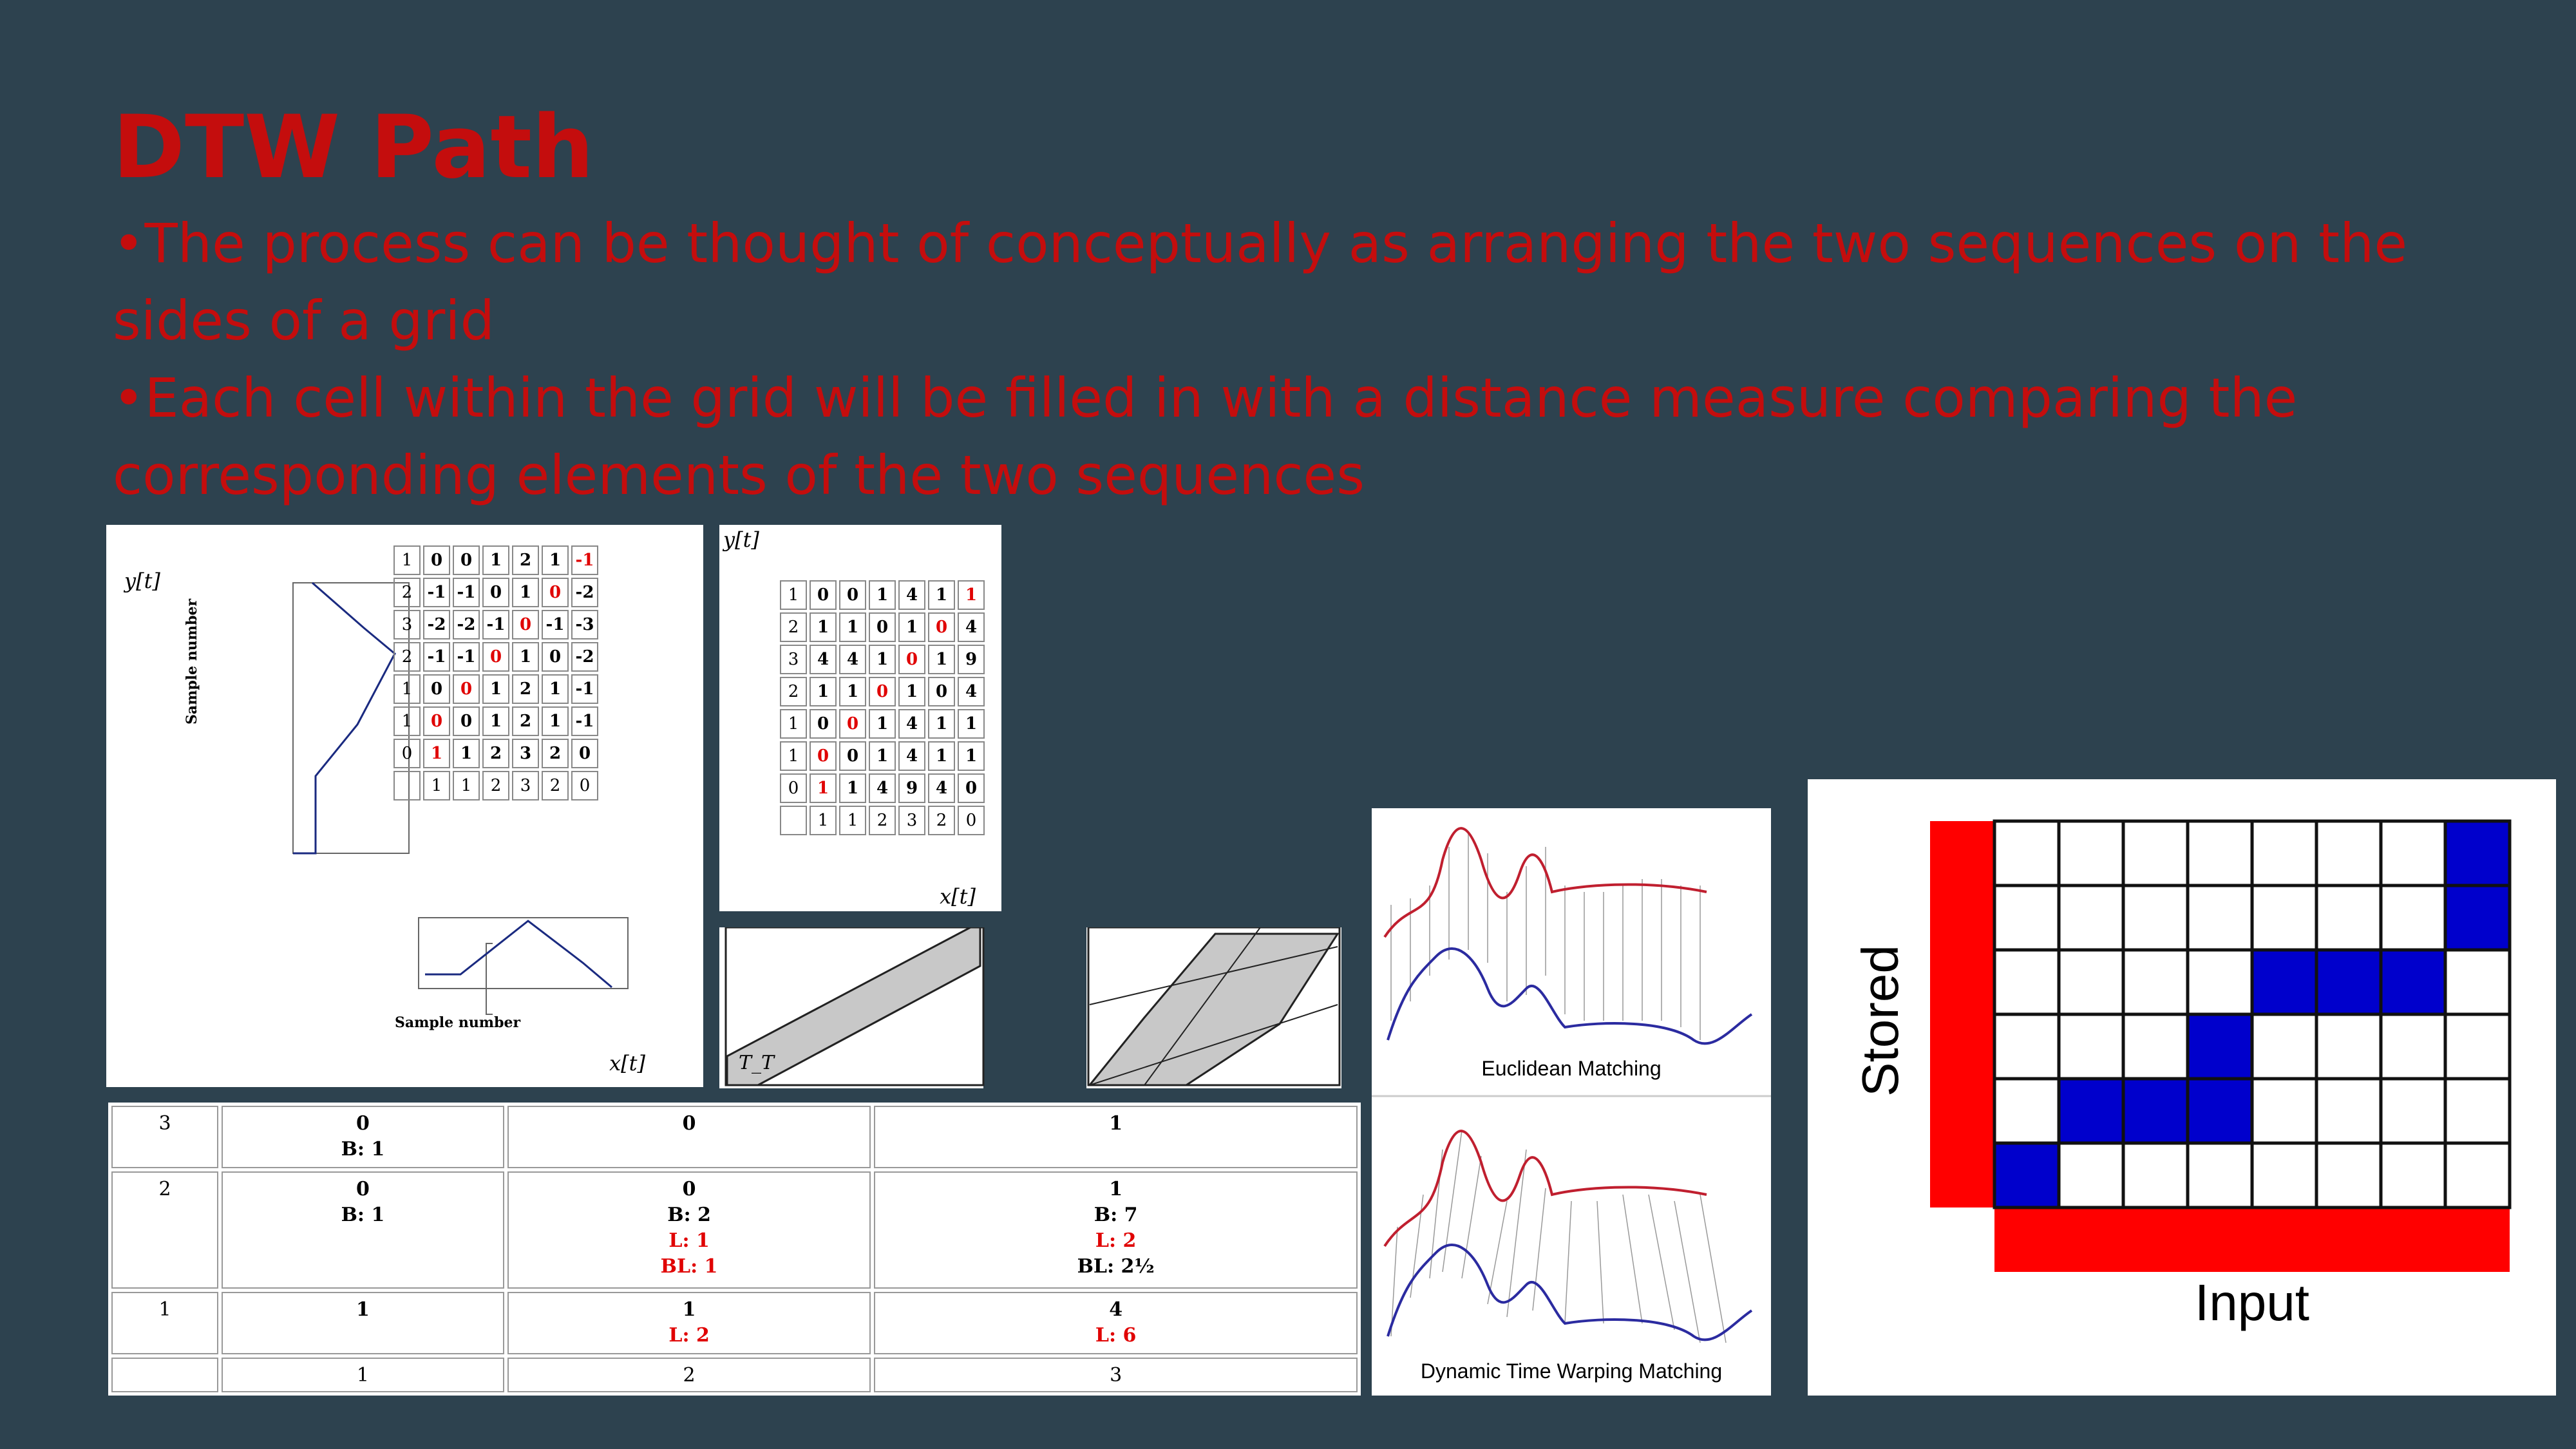 Image resolution: width=2576 pixels, height=1449 pixels. Describe the element at coordinates (363, 1149) in the screenshot. I see `cell-line: B: 1` at that location.